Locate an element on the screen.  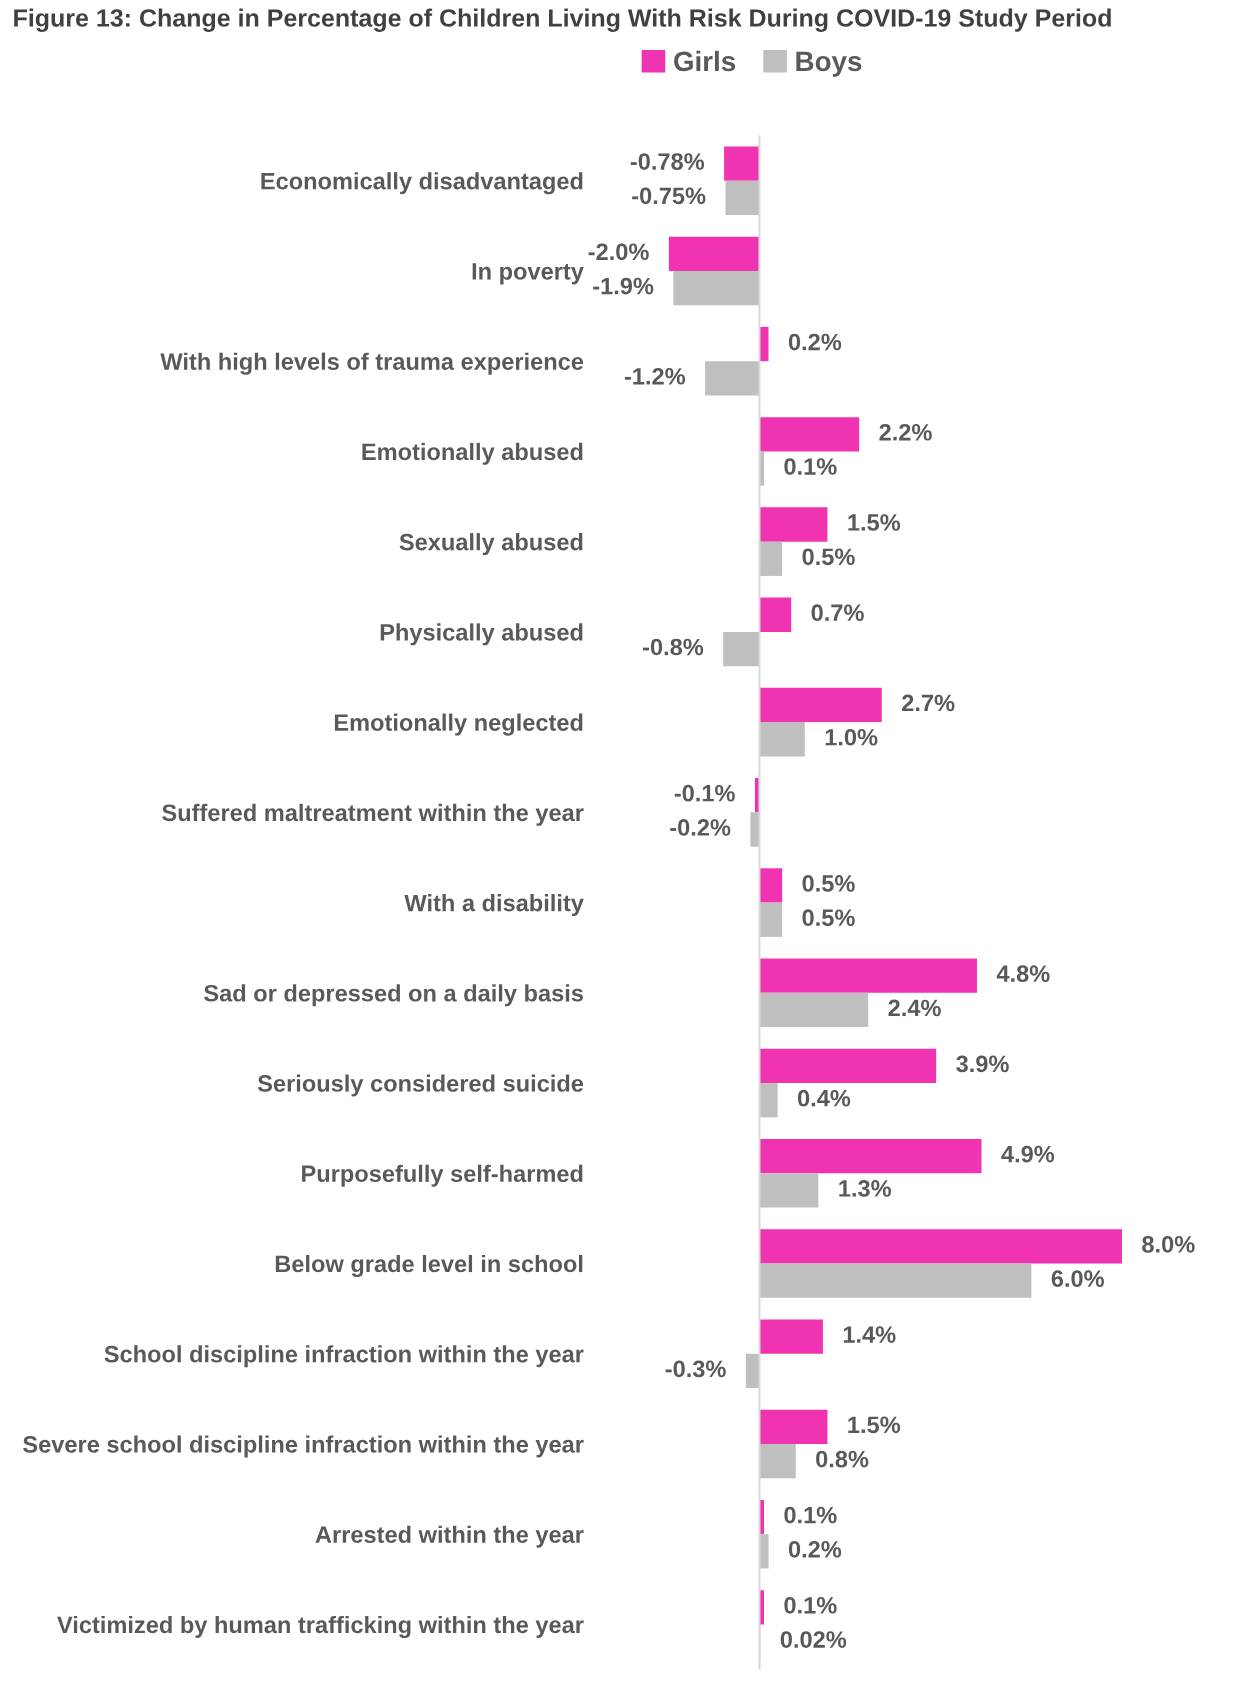
y-tick-label: Arrested within the year is located at coordinates (449, 1536).